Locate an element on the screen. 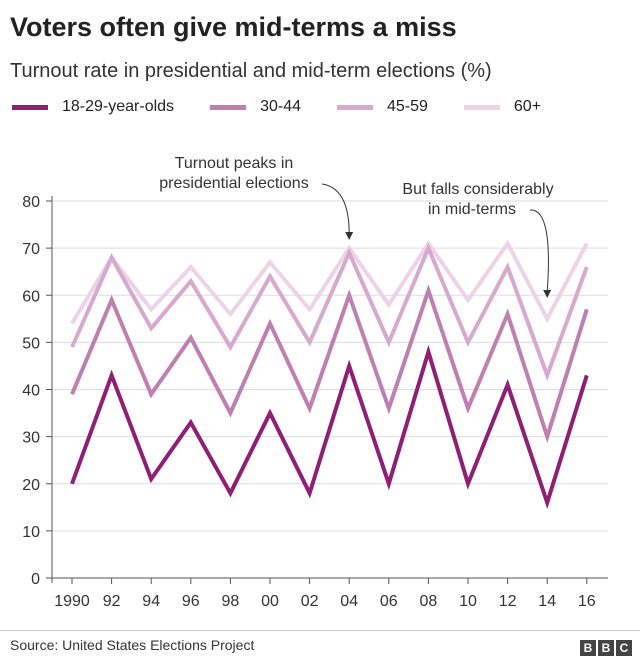 The image size is (640, 661). annotation-text: in mid-terms is located at coordinates (472, 209).